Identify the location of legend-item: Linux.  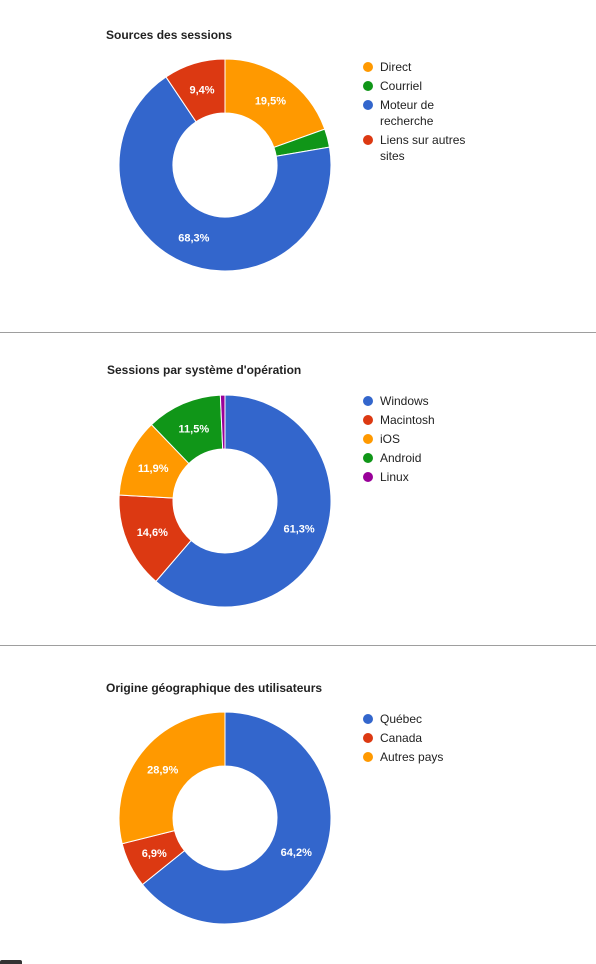
(428, 477).